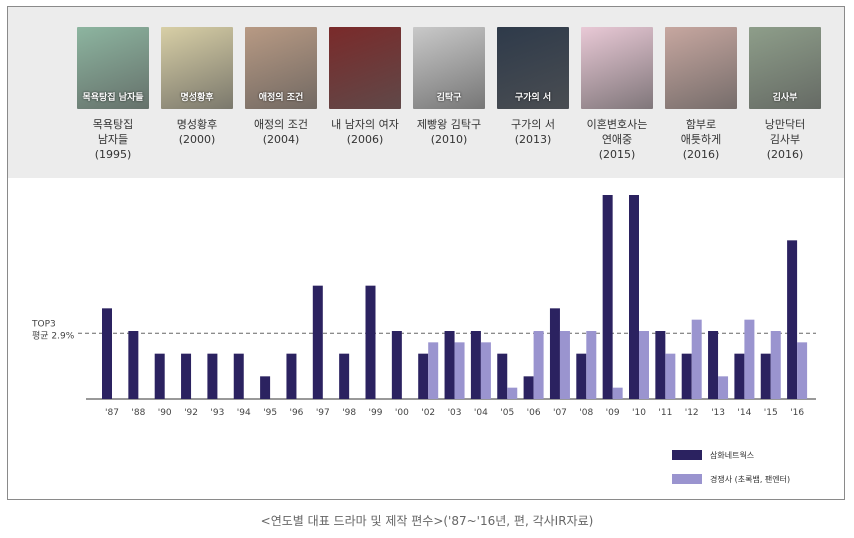 The width and height of the screenshot is (854, 538). Describe the element at coordinates (281, 124) in the screenshot. I see `drama-title: 애정의 조건` at that location.